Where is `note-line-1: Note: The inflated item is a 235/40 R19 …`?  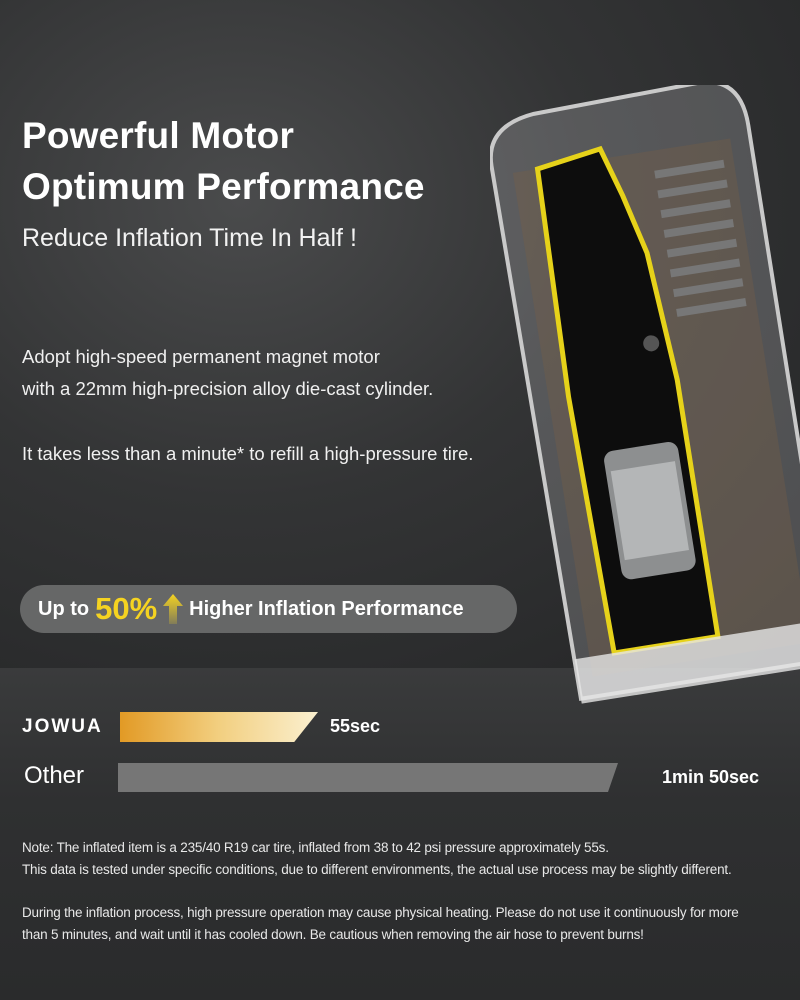 note-line-1: Note: The inflated item is a 235/40 R19 … is located at coordinates (315, 847).